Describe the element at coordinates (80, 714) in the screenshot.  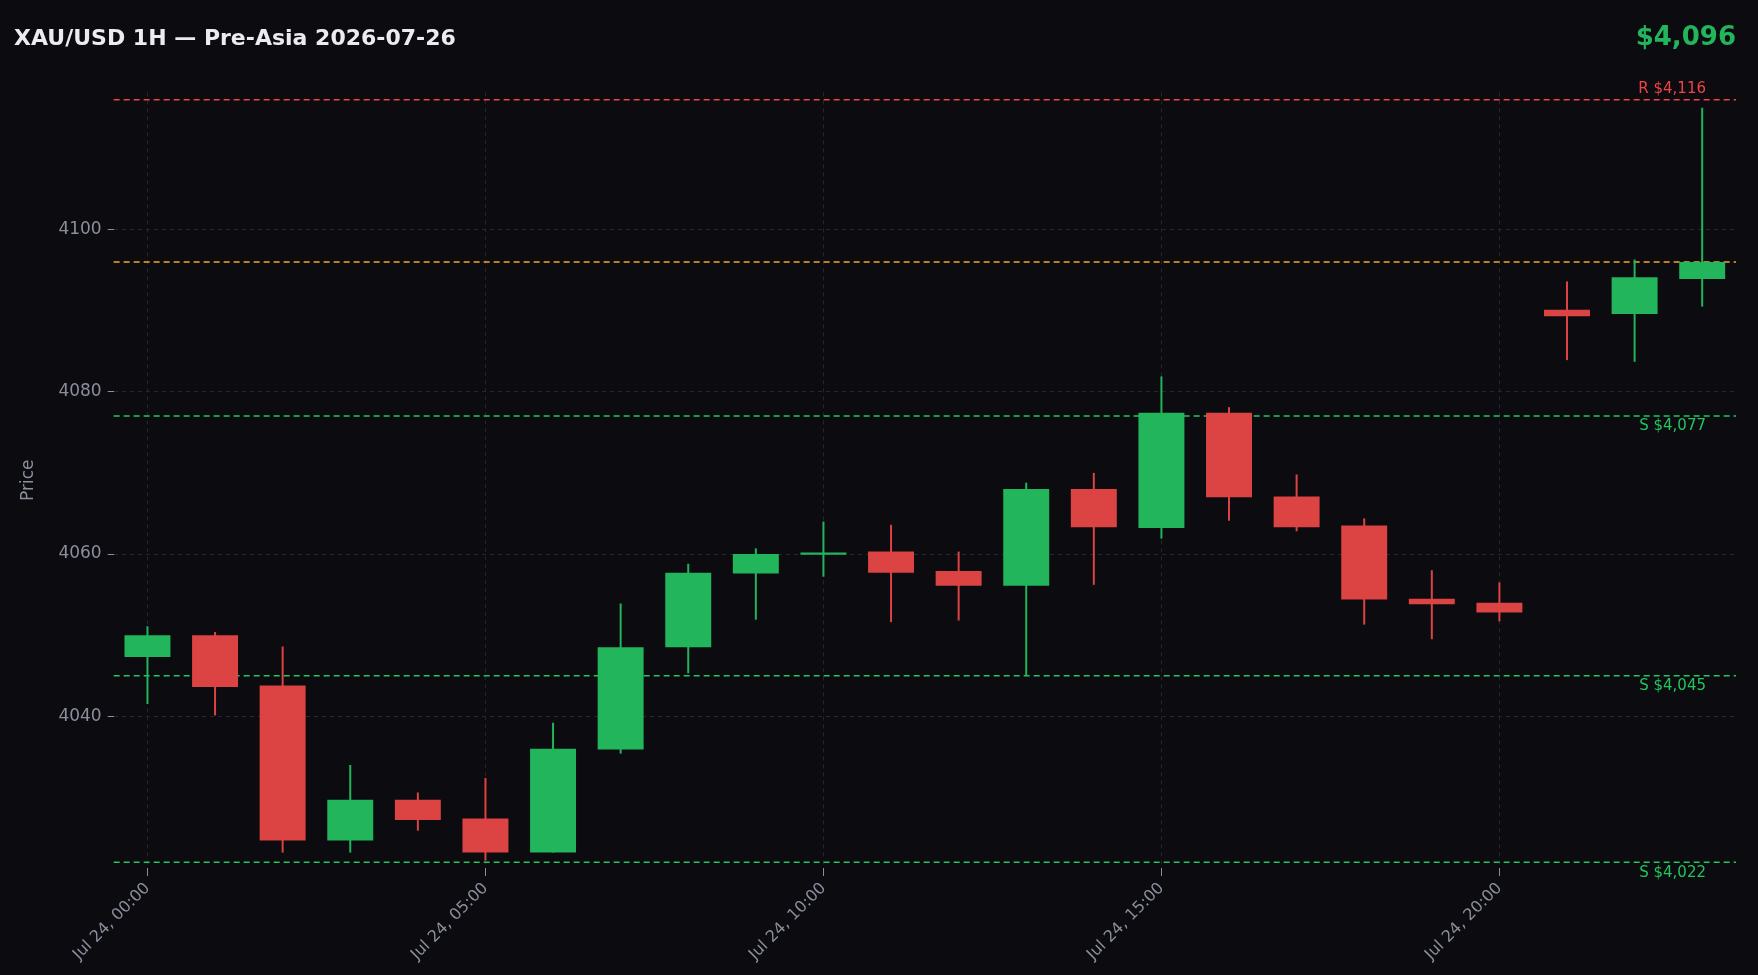
I see `y-tick-label: 4040` at that location.